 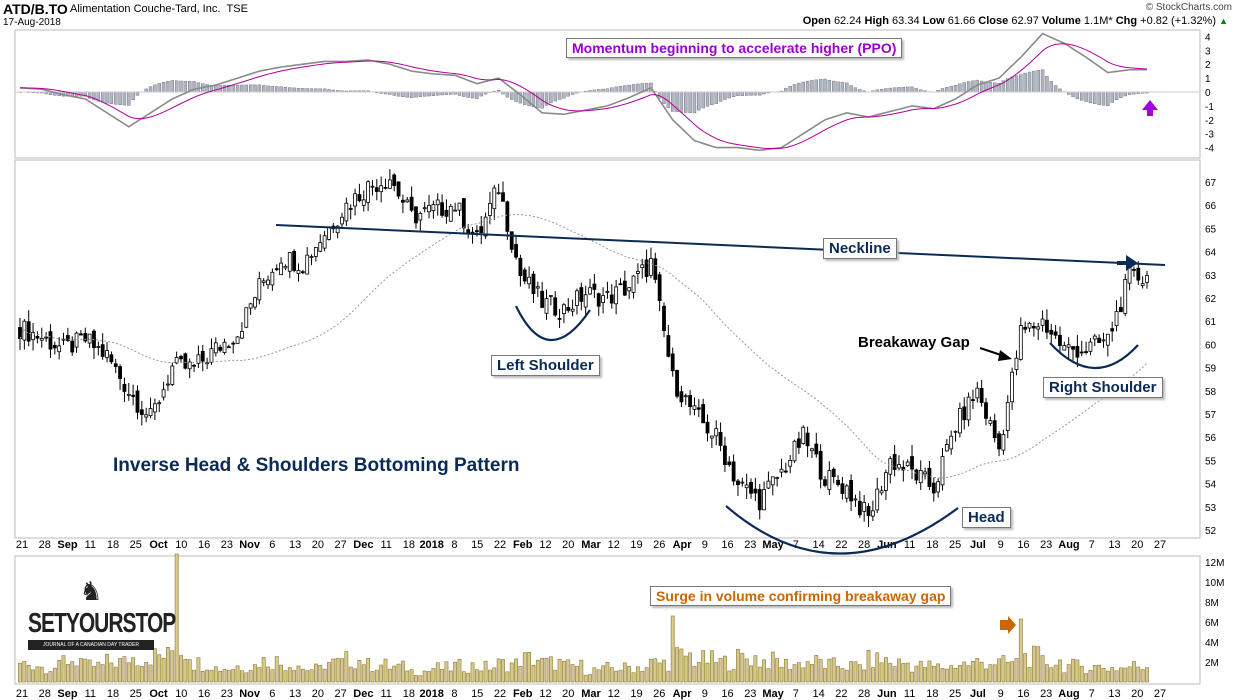 I want to click on x-tick-label: 22, so click(x=841, y=694).